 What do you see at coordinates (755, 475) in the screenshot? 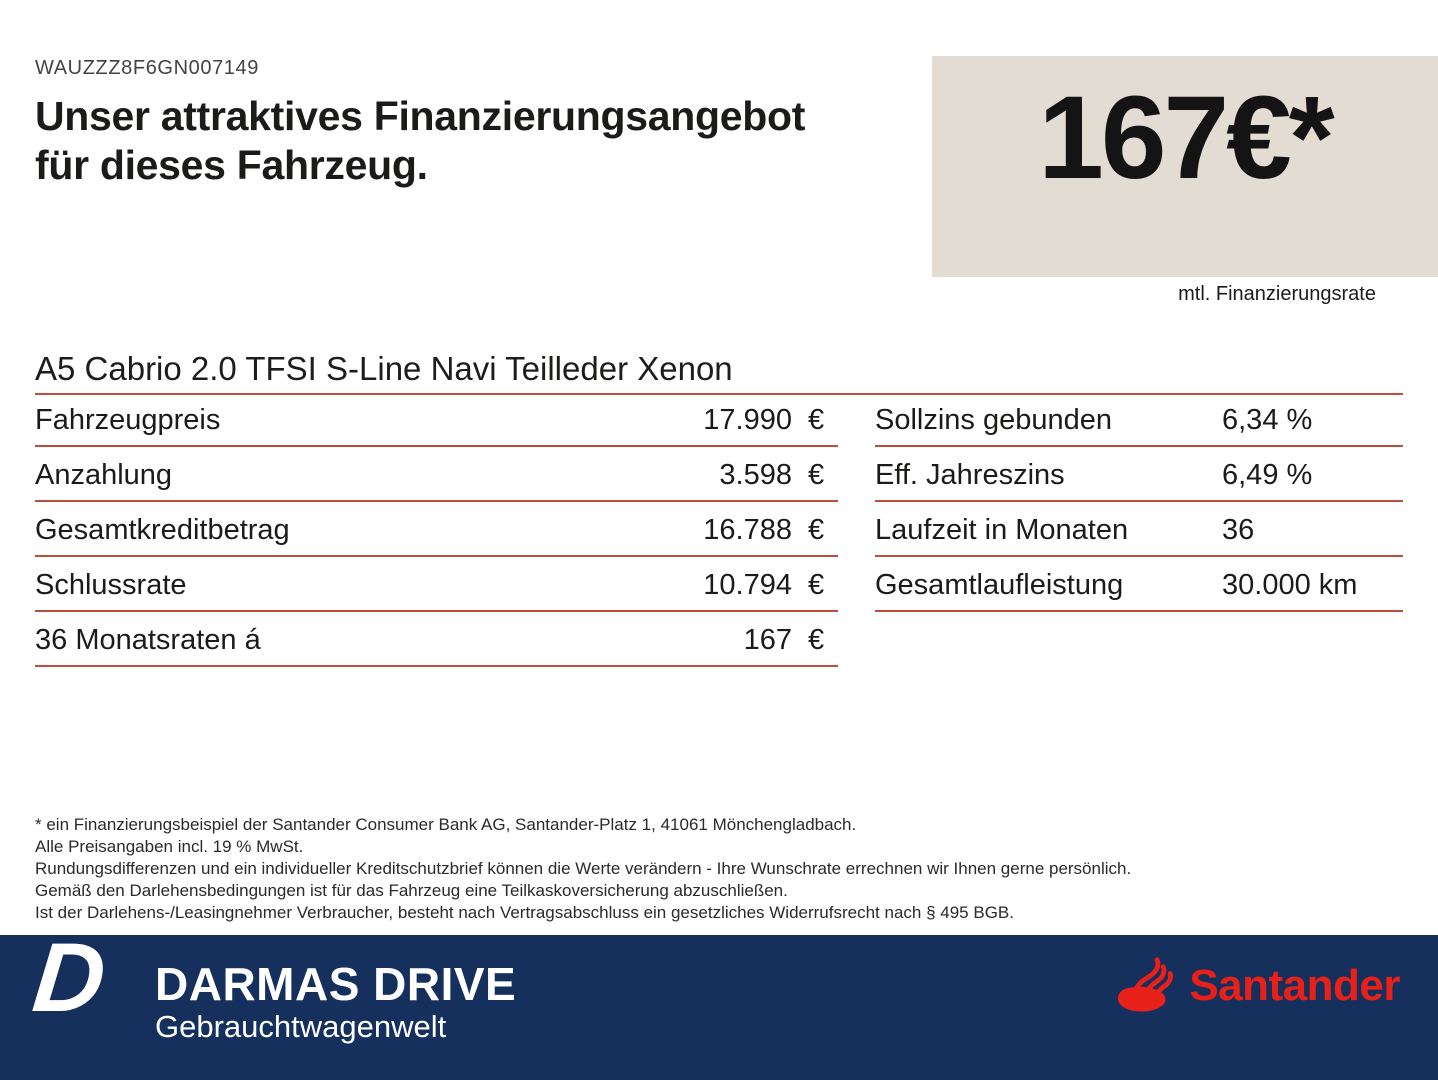
I see `row-value: 3.598` at bounding box center [755, 475].